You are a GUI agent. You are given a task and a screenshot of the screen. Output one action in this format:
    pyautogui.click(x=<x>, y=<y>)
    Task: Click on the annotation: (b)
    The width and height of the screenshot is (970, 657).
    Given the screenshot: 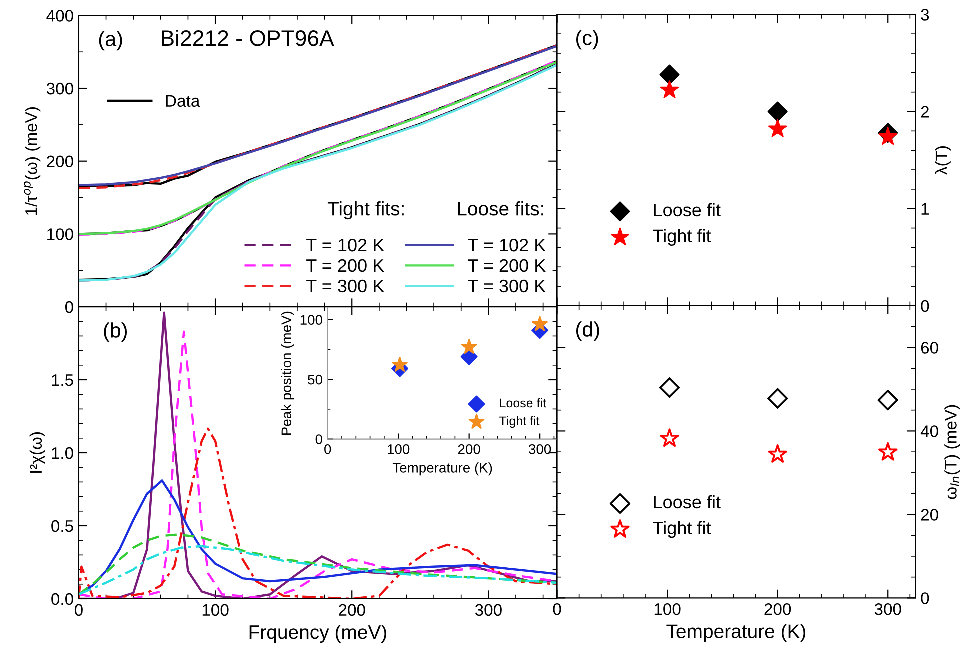 What is the action you would take?
    pyautogui.click(x=116, y=332)
    